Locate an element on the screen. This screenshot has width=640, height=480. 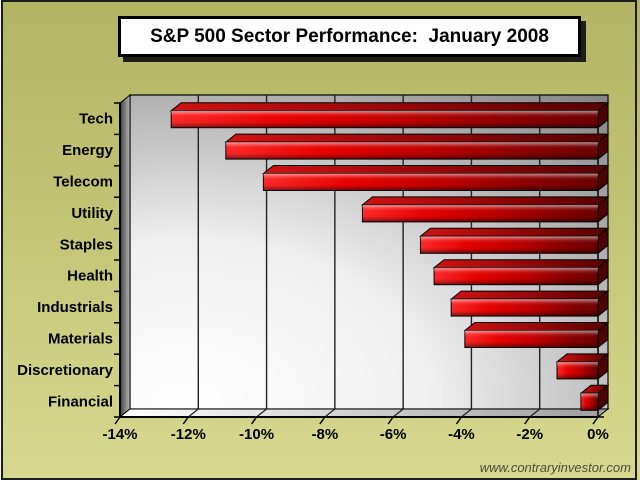
bar-utility is located at coordinates (485, 209).